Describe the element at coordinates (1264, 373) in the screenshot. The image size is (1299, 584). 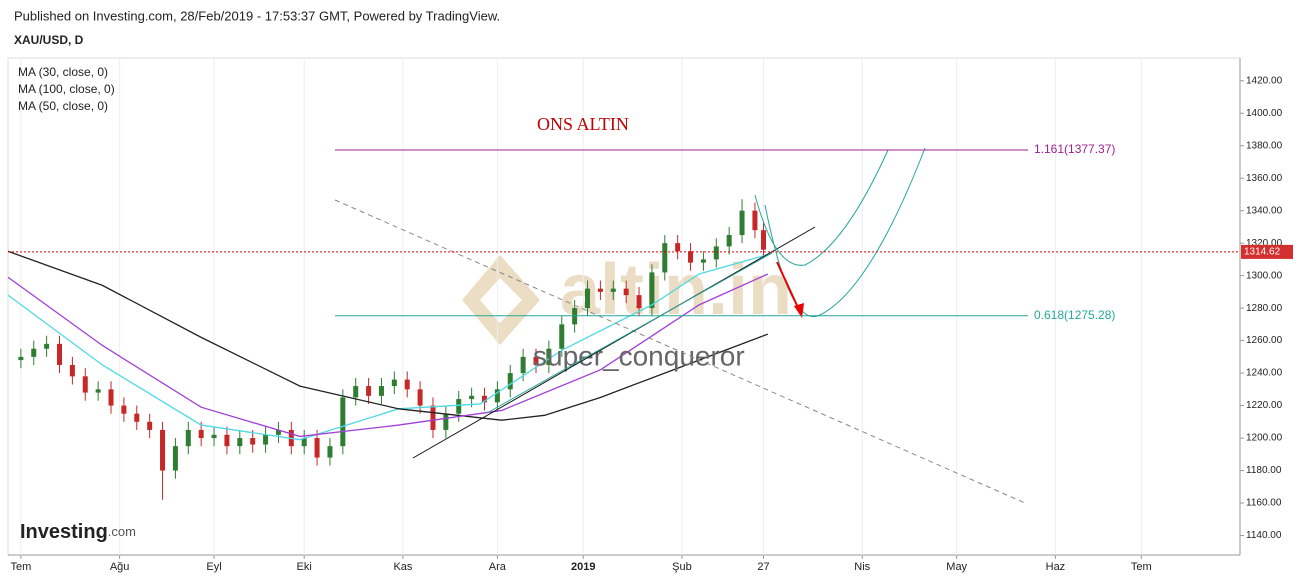
I see `y-tick-label: 1240.00` at that location.